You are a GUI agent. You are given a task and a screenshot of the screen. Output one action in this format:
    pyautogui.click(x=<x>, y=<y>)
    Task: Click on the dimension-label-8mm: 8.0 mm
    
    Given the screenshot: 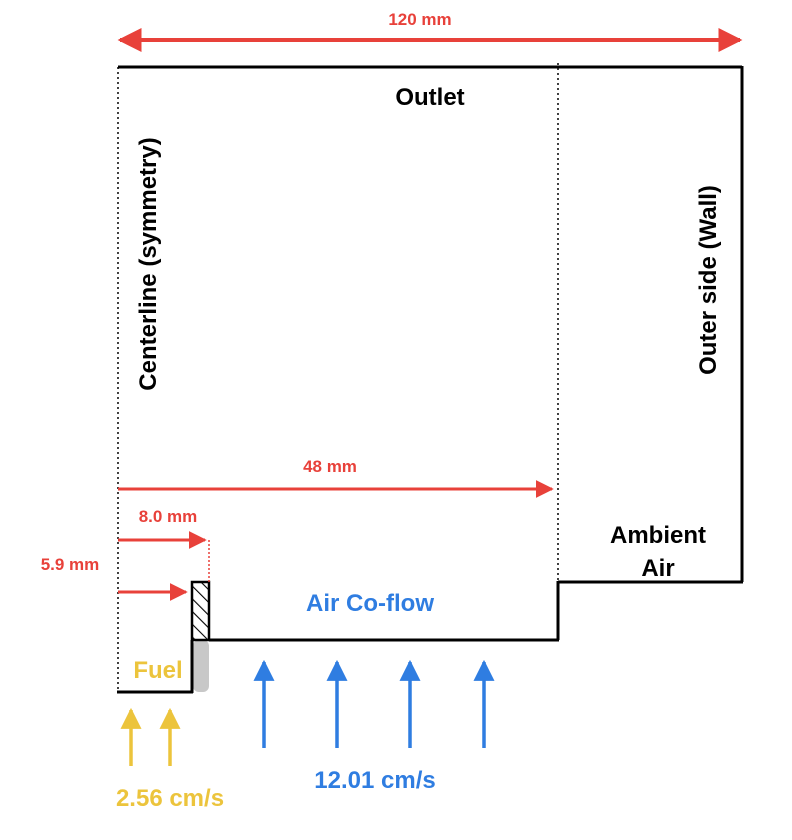 What is the action you would take?
    pyautogui.click(x=168, y=516)
    